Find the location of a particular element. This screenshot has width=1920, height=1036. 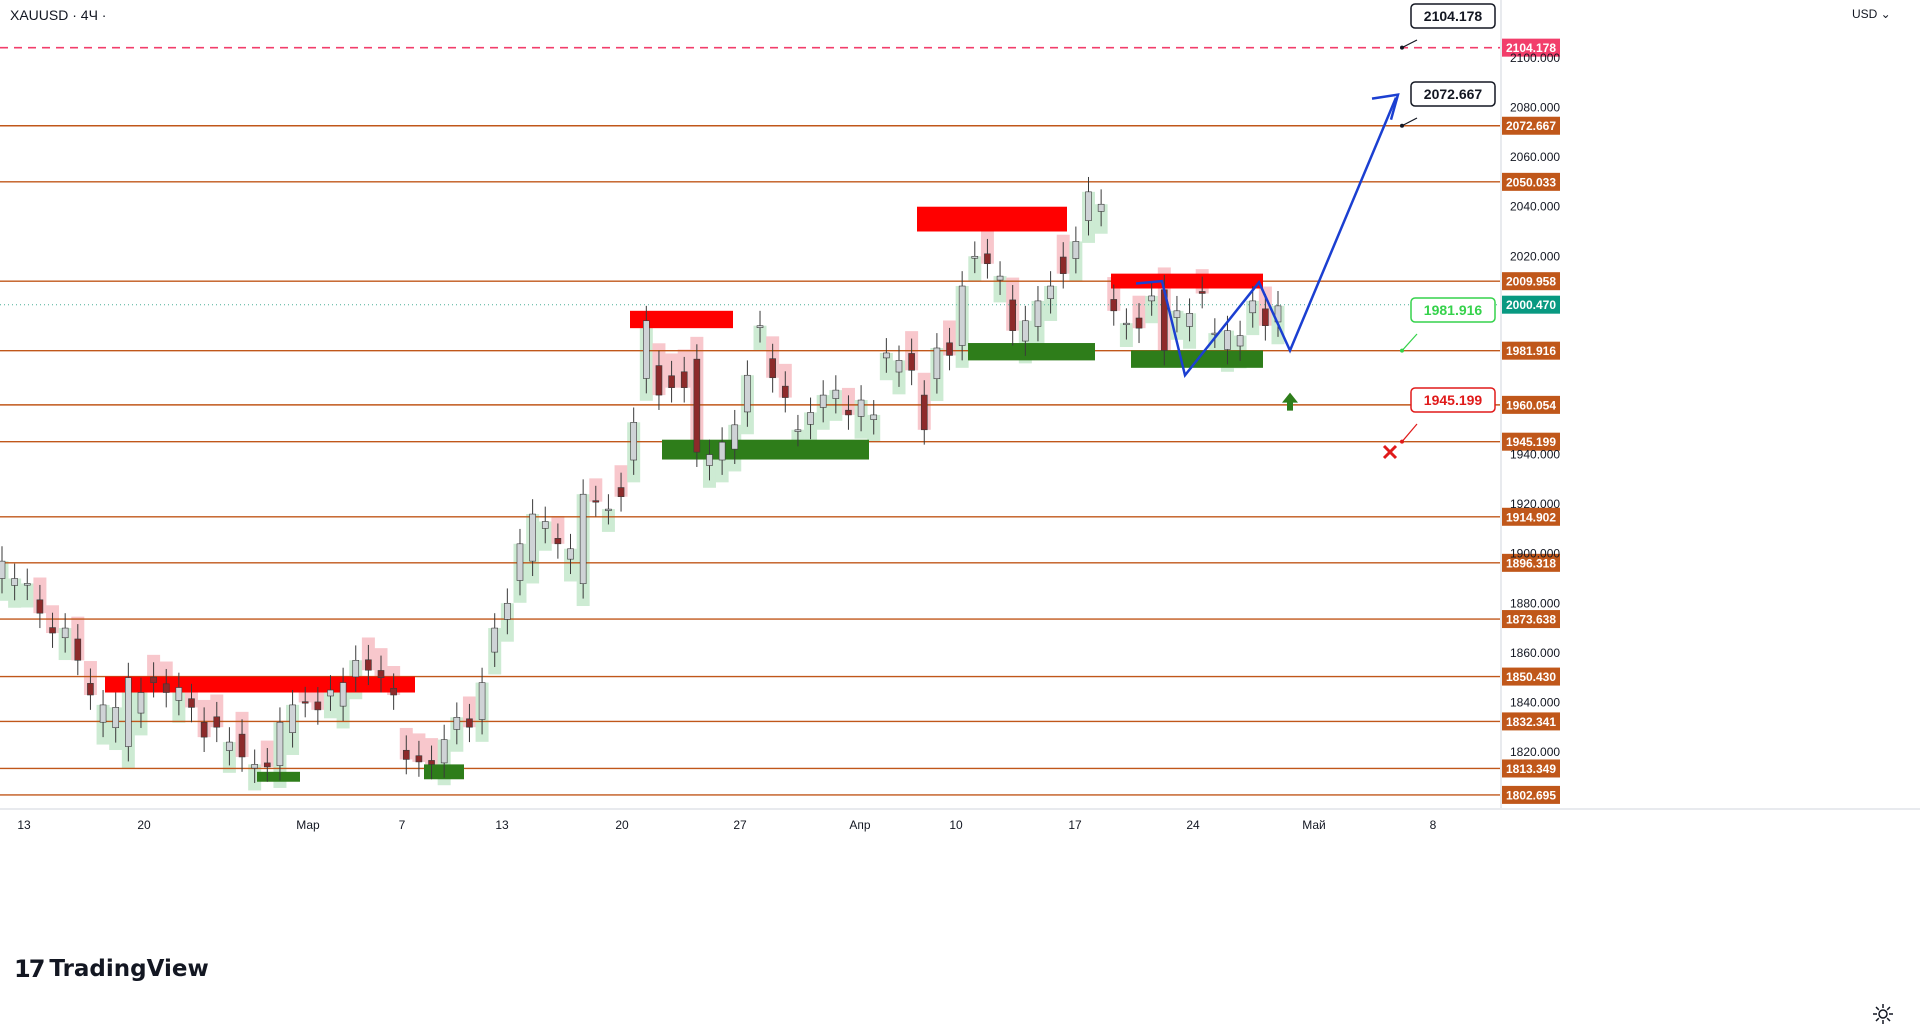

time-axis: 13 20 Мар 7 13 20 27 Апр 10 17 24 Май 8 is located at coordinates (726, 825).